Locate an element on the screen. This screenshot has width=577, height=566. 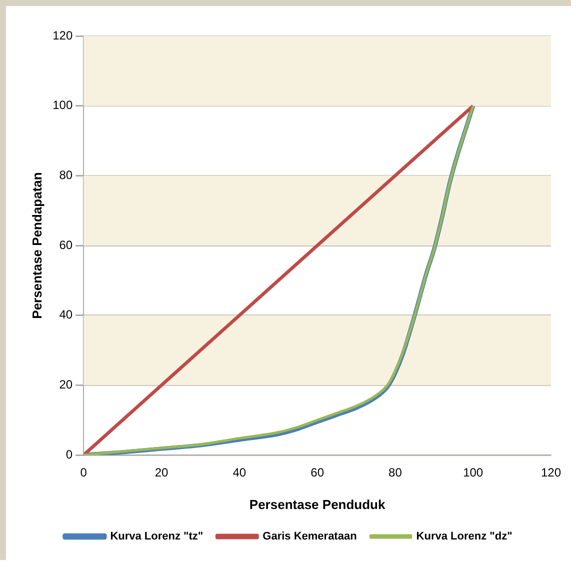
legend-label: Garis Kemerataan is located at coordinates (310, 536).